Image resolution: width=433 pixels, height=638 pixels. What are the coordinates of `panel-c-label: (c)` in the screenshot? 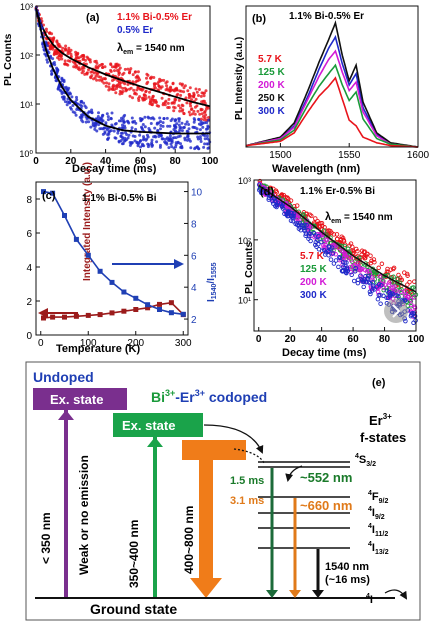 It's located at (49, 196).